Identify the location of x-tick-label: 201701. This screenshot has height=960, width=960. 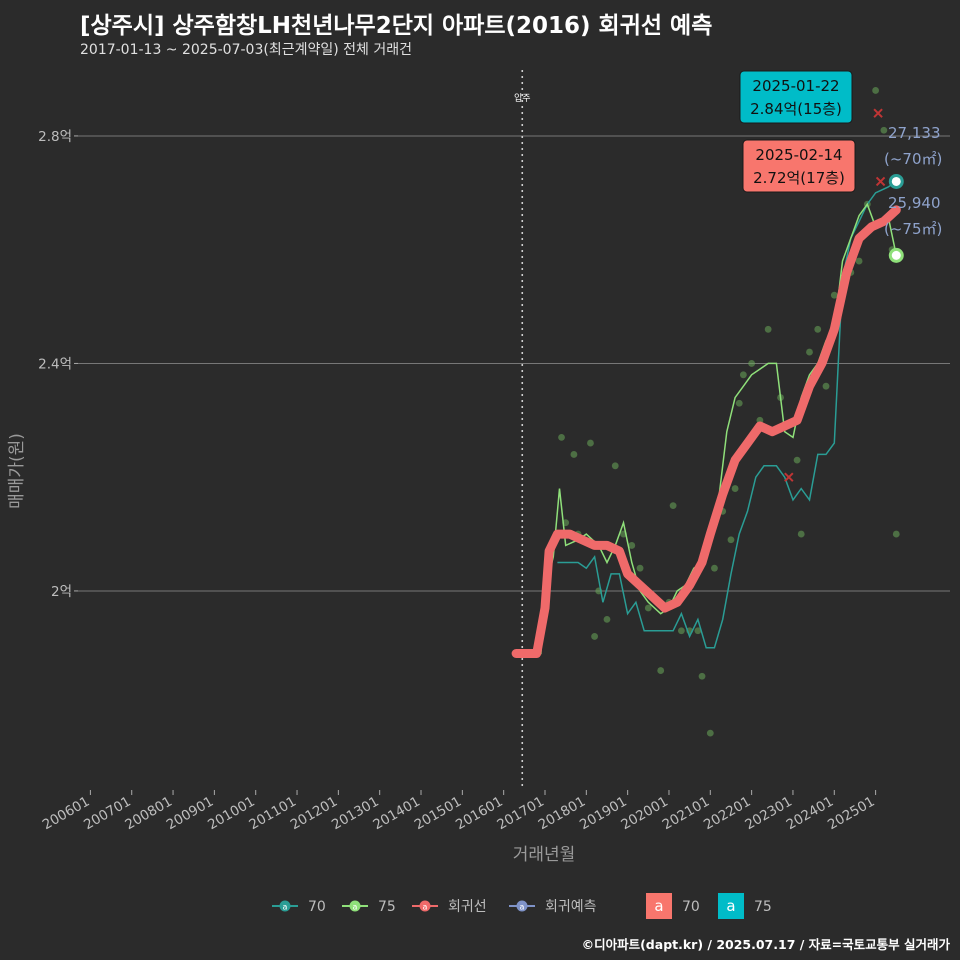
(520, 814).